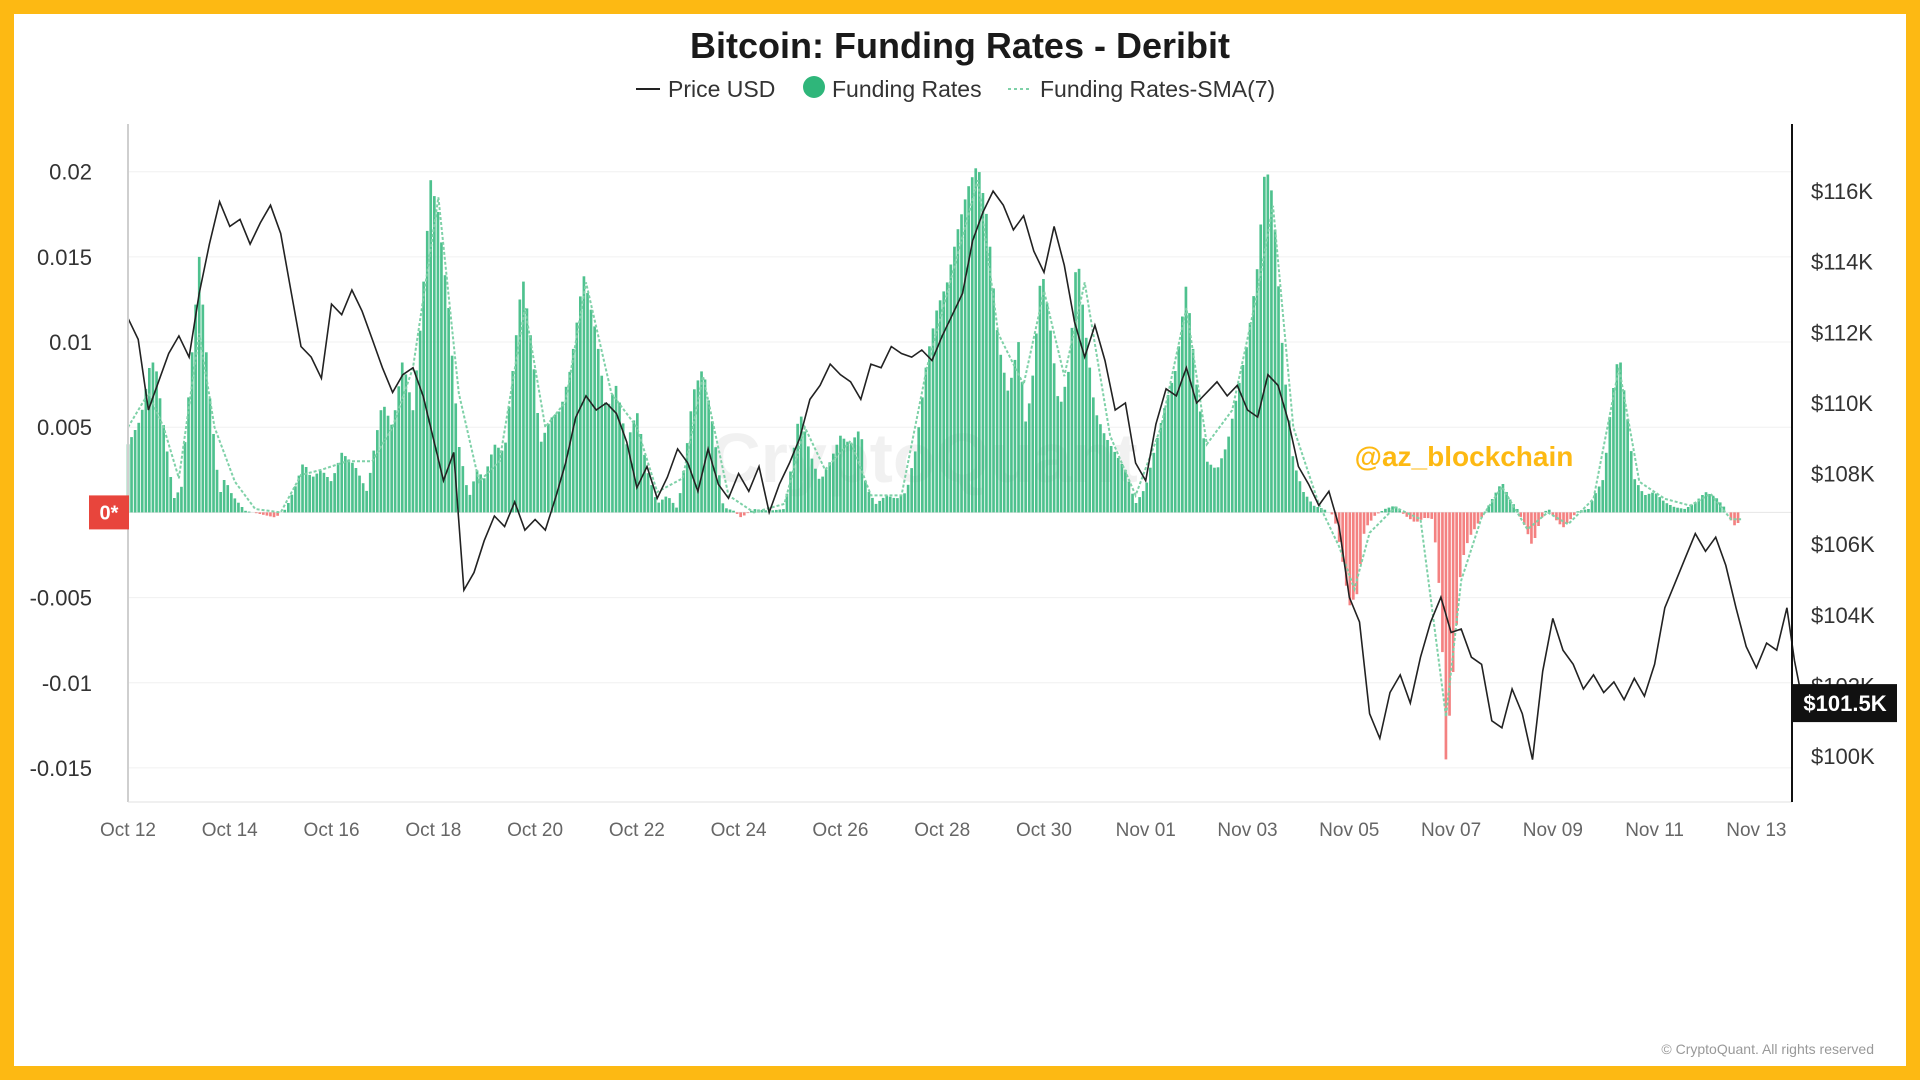  Describe the element at coordinates (960, 45) in the screenshot. I see `chart-title: Bitcoin: Funding Rates - Deribit` at that location.